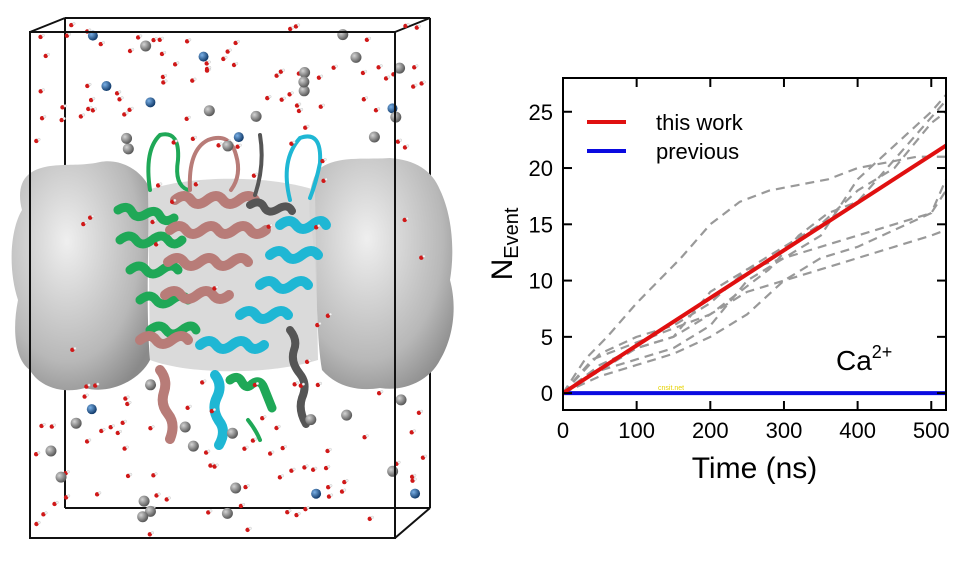 The width and height of the screenshot is (960, 565). I want to click on x-axis-label: Time (ns), so click(755, 468).